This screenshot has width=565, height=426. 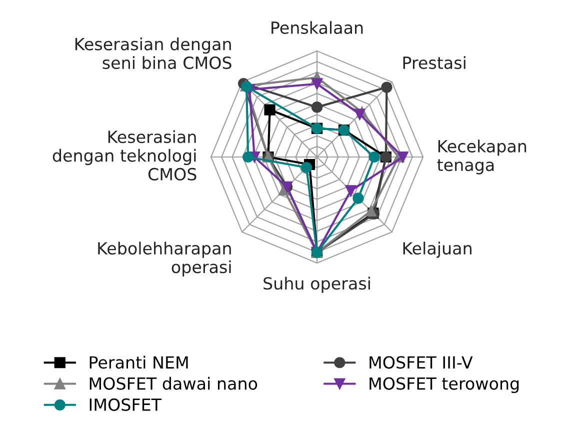 What do you see at coordinates (124, 155) in the screenshot?
I see `spoke-label: Keserasian dengan teknologi CMOS` at bounding box center [124, 155].